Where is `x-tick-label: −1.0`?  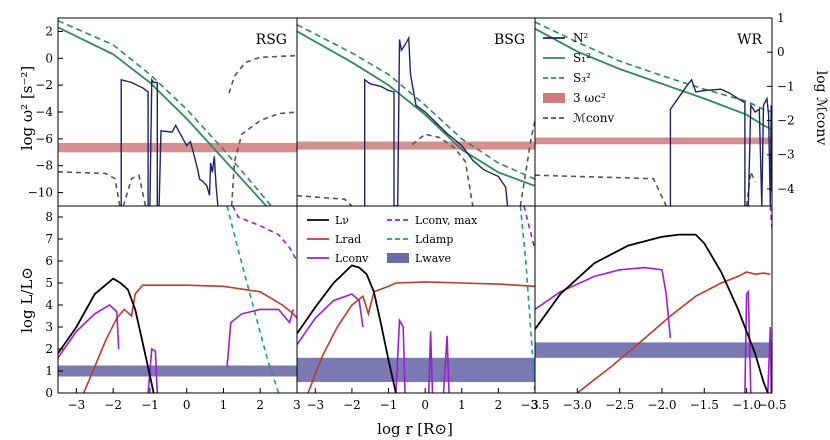
x-tick-label: −1.0 is located at coordinates (746, 405).